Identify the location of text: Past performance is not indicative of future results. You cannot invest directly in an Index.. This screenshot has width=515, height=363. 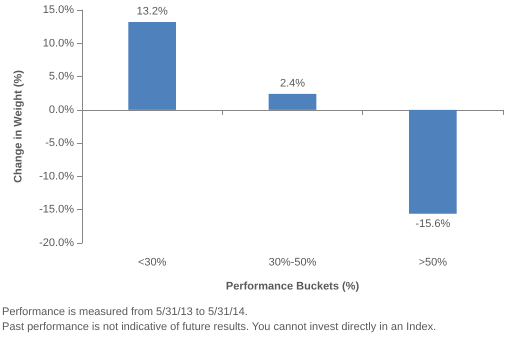
(219, 327).